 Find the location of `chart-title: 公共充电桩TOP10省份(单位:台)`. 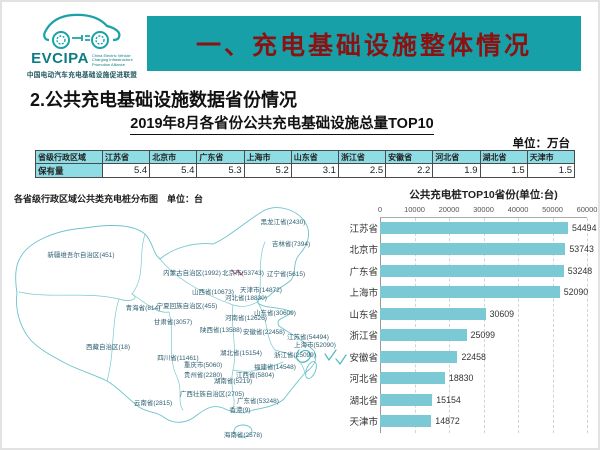

chart-title: 公共充电桩TOP10省份(单位:台) is located at coordinates (483, 195).